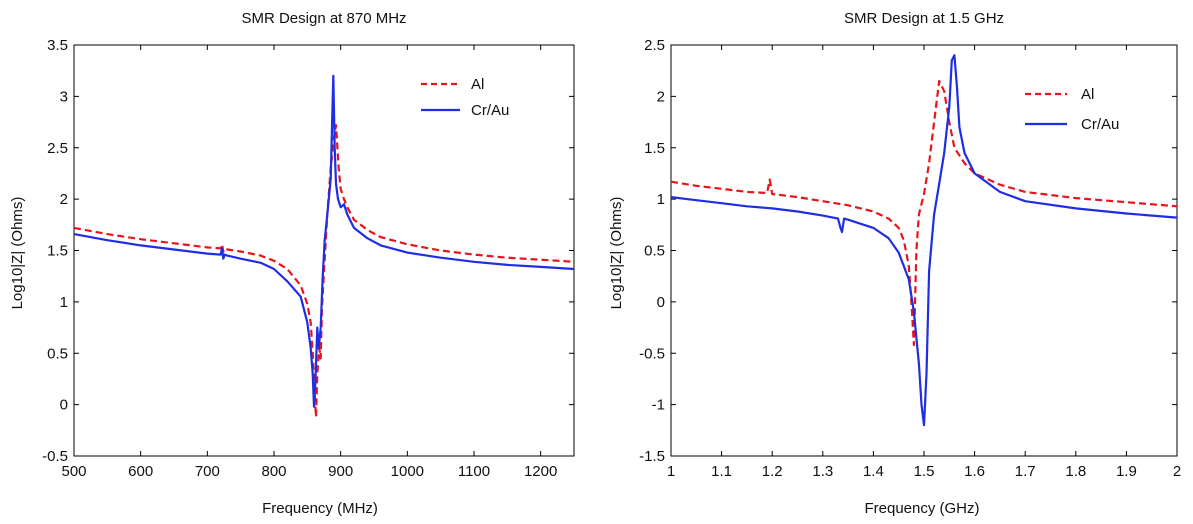  What do you see at coordinates (658, 405) in the screenshot?
I see `y-tick-label: -1` at bounding box center [658, 405].